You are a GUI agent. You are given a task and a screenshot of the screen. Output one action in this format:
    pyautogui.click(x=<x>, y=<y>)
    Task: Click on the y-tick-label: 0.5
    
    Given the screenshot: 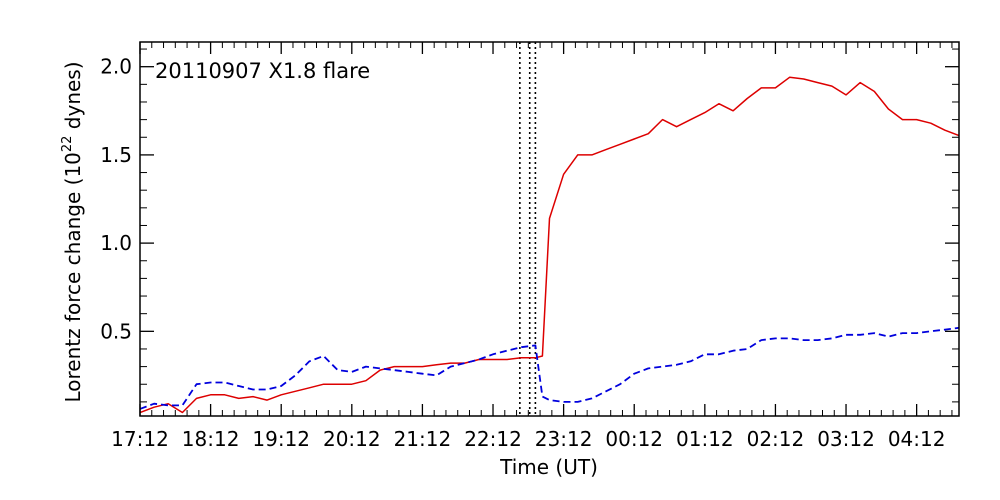 What is the action you would take?
    pyautogui.click(x=116, y=331)
    